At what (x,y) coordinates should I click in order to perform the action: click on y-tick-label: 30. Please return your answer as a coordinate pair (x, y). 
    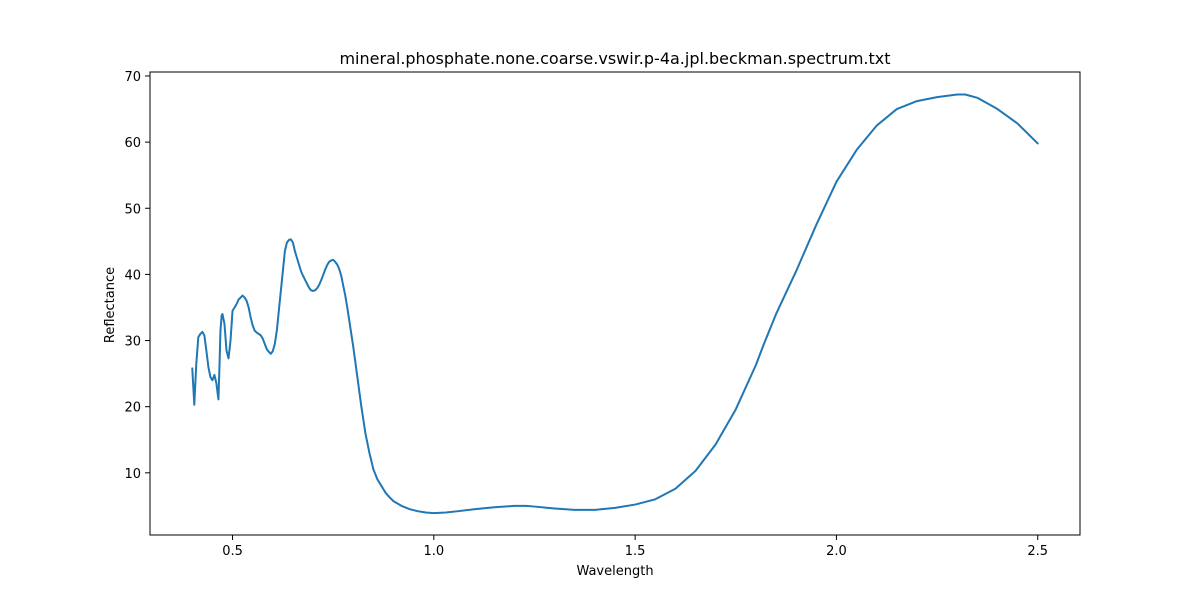
    Looking at the image, I should click on (132, 342).